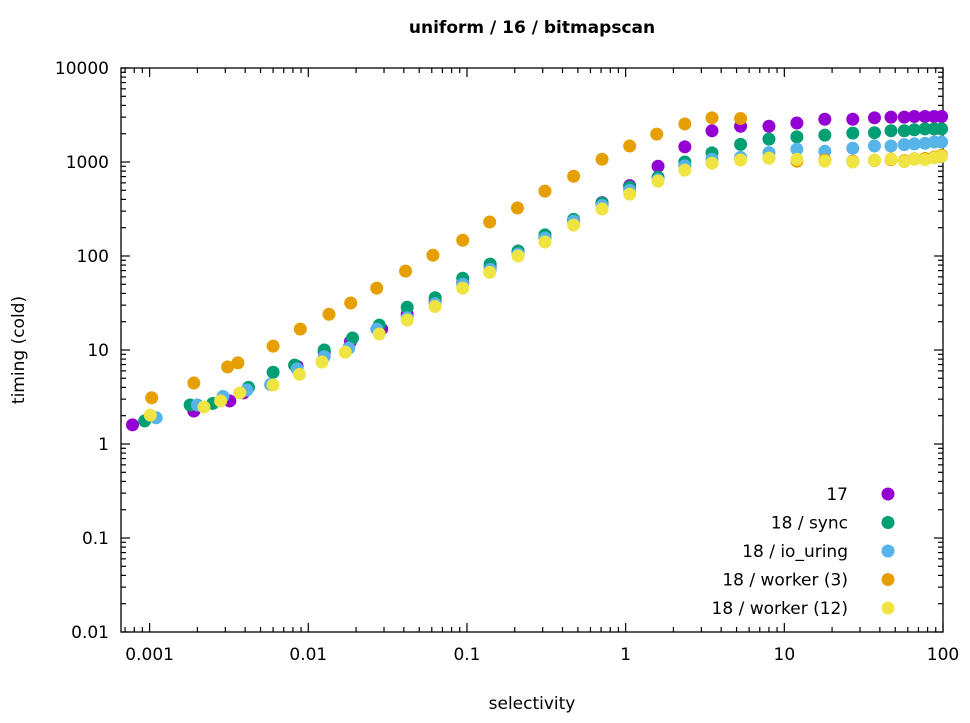 The height and width of the screenshot is (723, 970). What do you see at coordinates (785, 581) in the screenshot?
I see `legend-label: 18 / worker (3)` at bounding box center [785, 581].